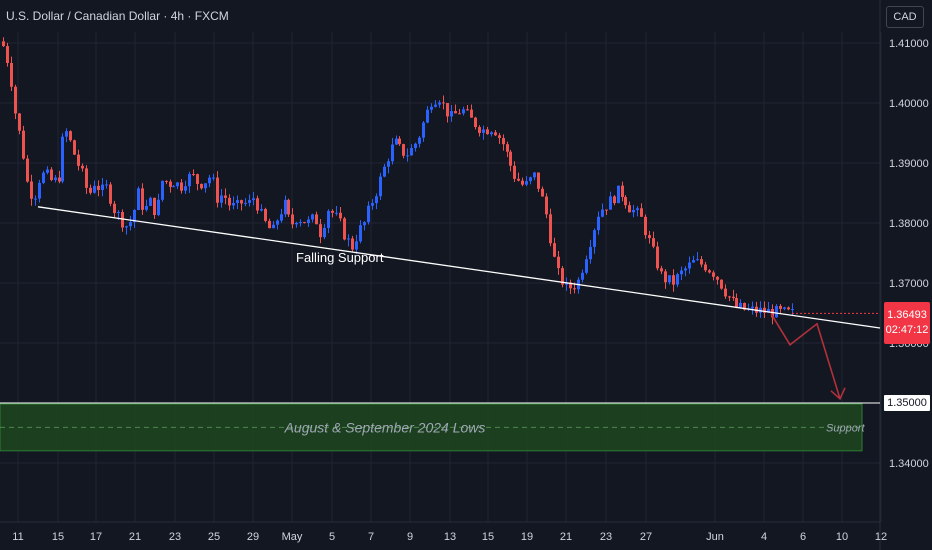 The height and width of the screenshot is (550, 932). What do you see at coordinates (410, 537) in the screenshot?
I see `x-tick-label: 9` at bounding box center [410, 537].